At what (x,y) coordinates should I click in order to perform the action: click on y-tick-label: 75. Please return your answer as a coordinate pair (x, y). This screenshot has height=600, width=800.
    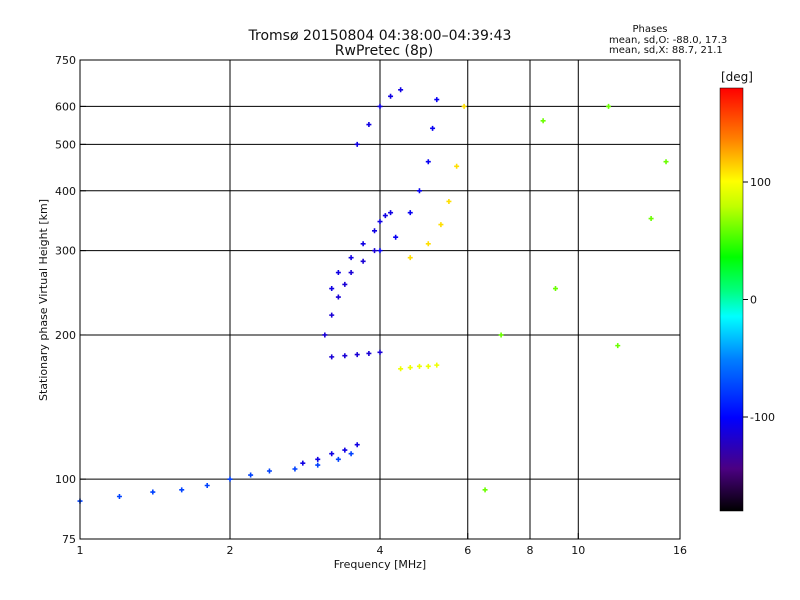
    Looking at the image, I should click on (69, 539).